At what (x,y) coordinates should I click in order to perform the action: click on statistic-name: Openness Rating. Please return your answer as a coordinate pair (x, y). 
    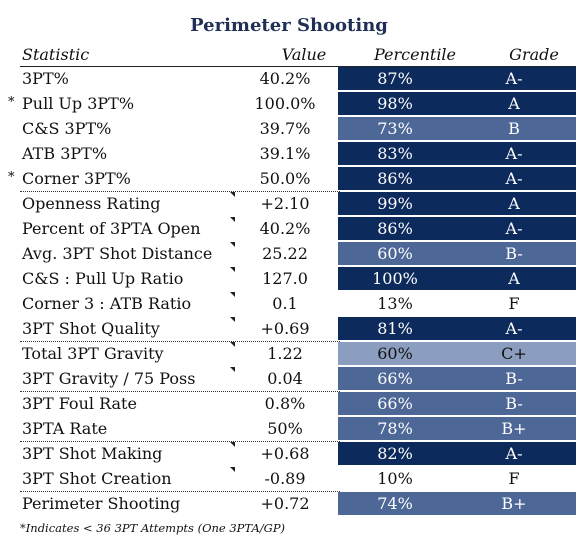
    Looking at the image, I should click on (91, 203).